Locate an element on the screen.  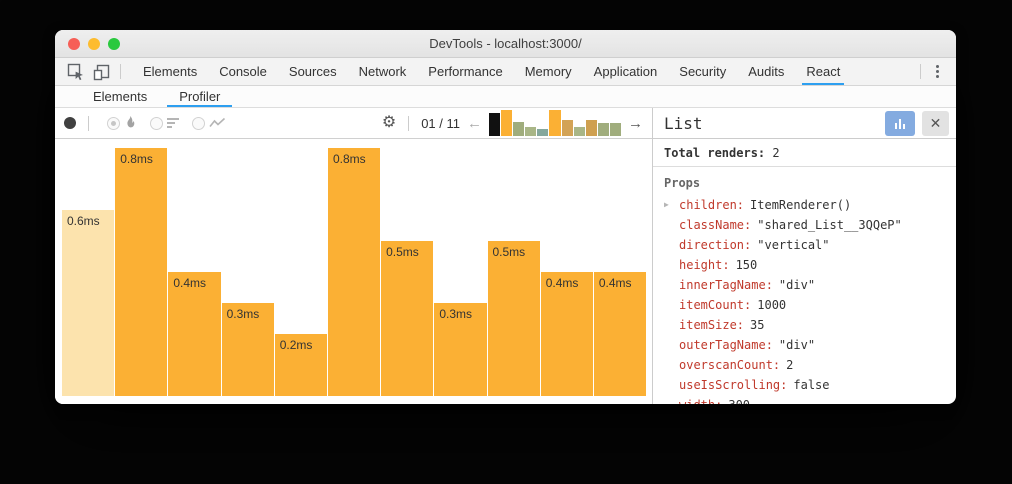
flamegraph-view-option is located at coordinates (122, 123).